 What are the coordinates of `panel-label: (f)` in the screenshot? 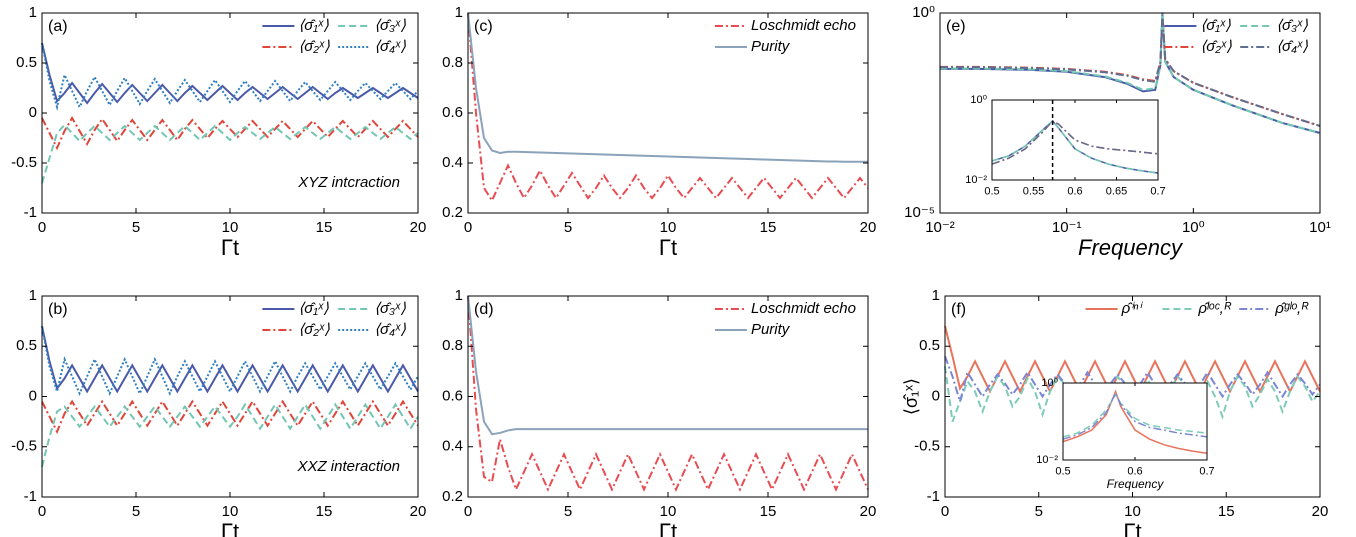 It's located at (958, 309).